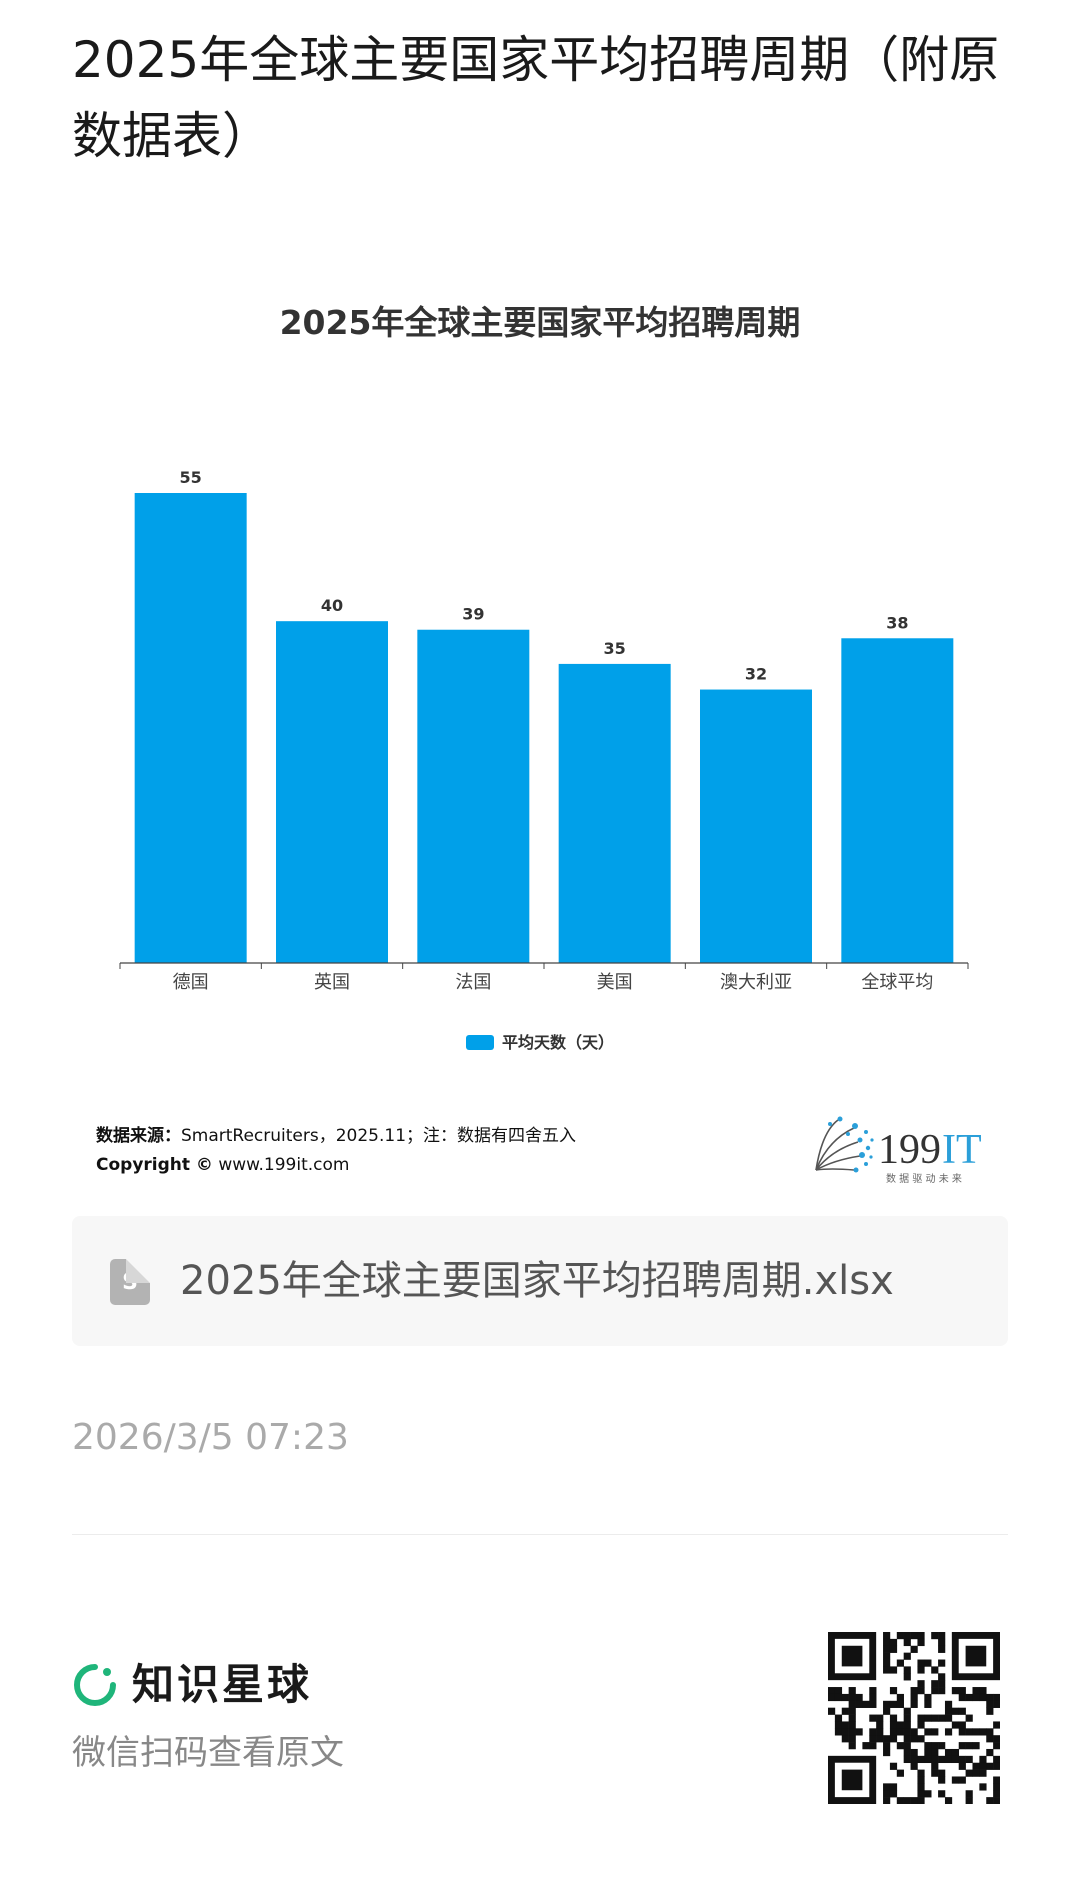  Describe the element at coordinates (540, 1534) in the screenshot. I see `divider` at that location.